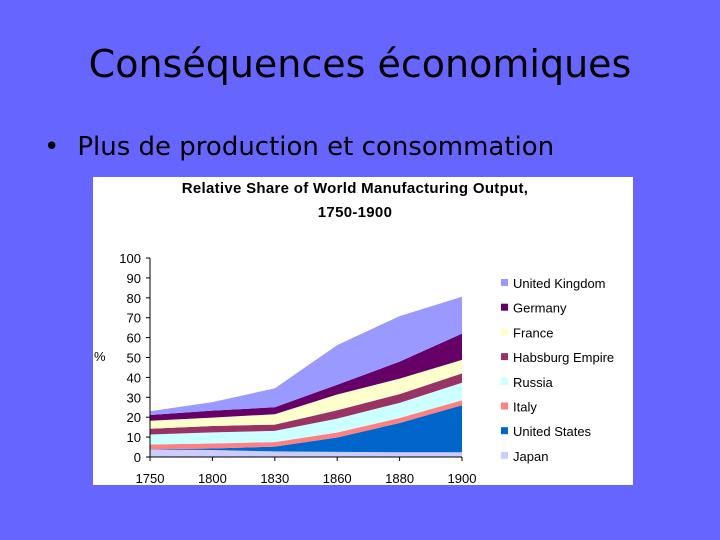 This screenshot has height=540, width=720. What do you see at coordinates (134, 338) in the screenshot?
I see `y-tick-label: 60` at bounding box center [134, 338].